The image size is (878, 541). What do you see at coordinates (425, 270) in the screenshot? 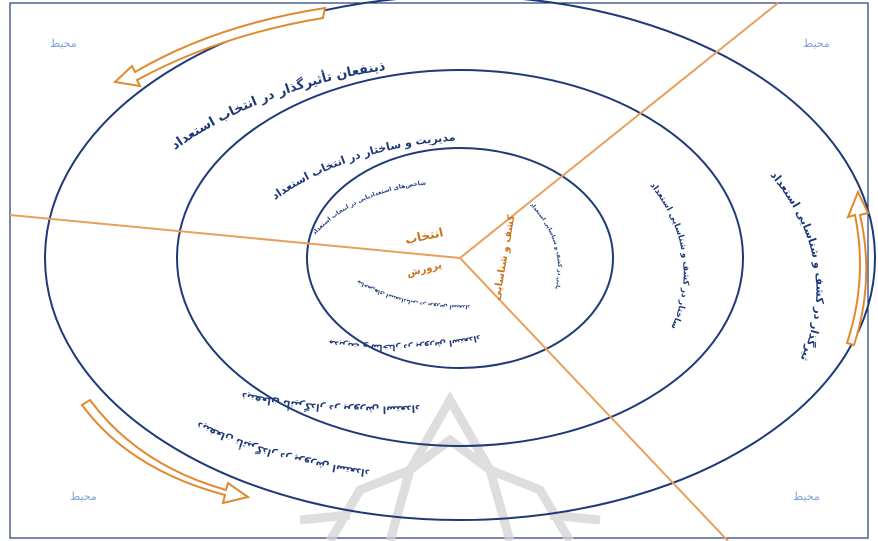
I see `center-label-develop: پرورش` at bounding box center [425, 270].